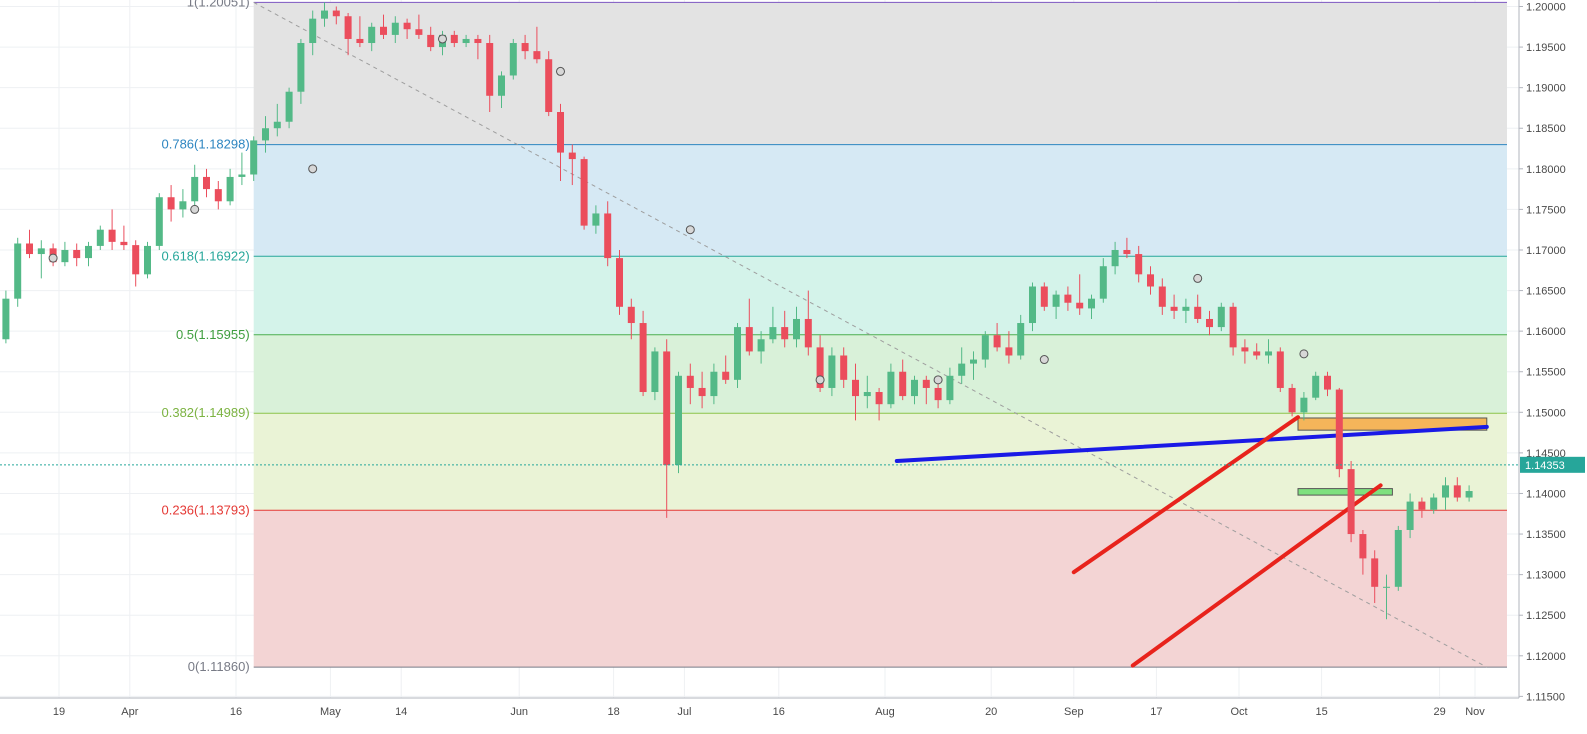  I want to click on y-tick-label: 1.19000, so click(1546, 89).